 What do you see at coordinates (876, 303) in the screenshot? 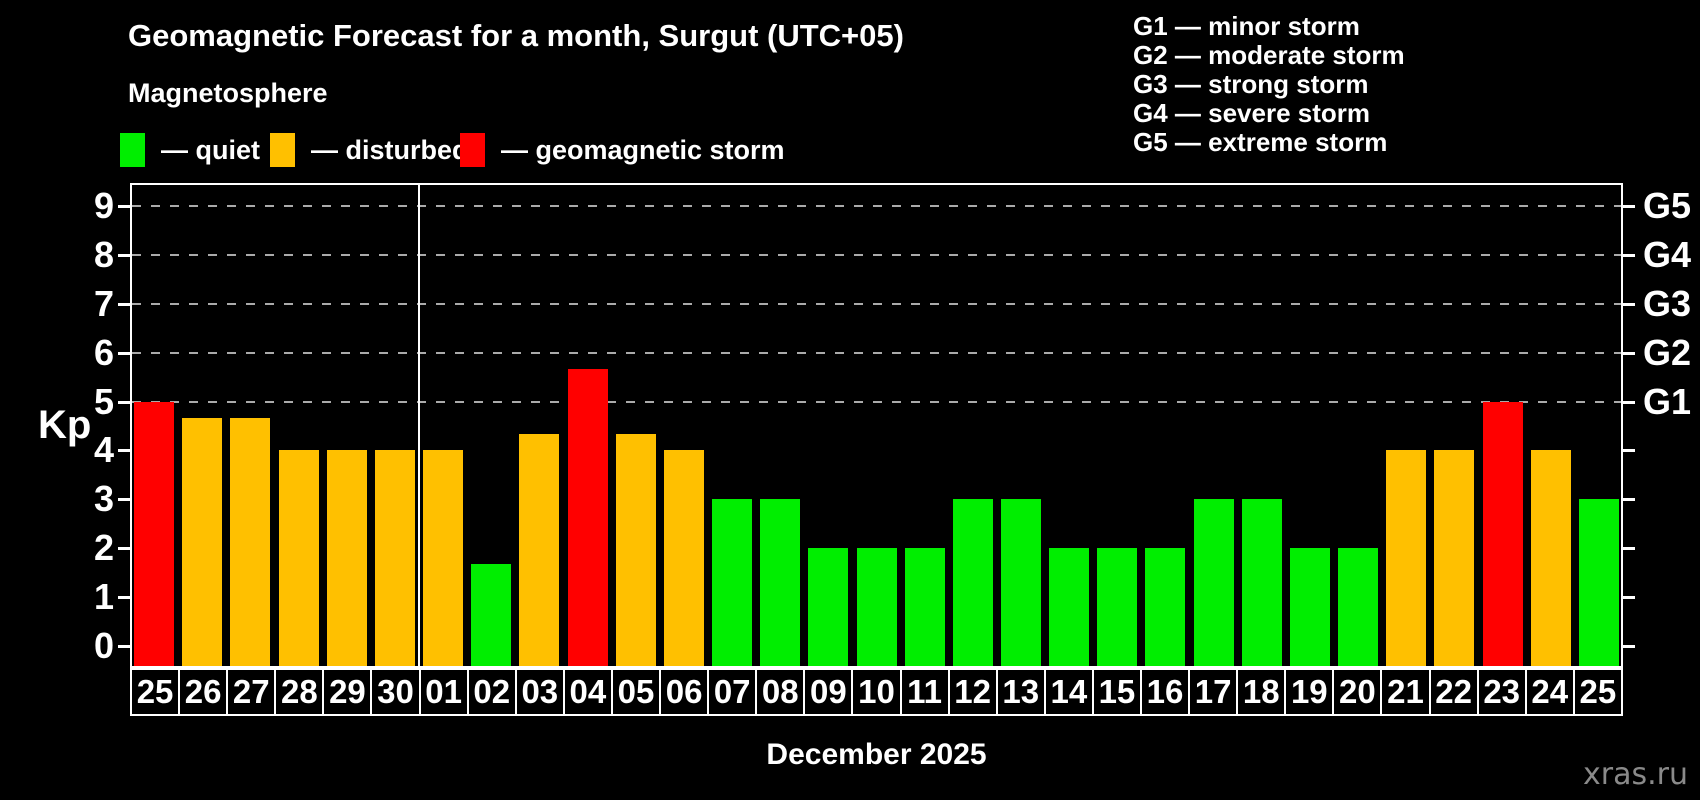
I see `gridline-kp7` at bounding box center [876, 303].